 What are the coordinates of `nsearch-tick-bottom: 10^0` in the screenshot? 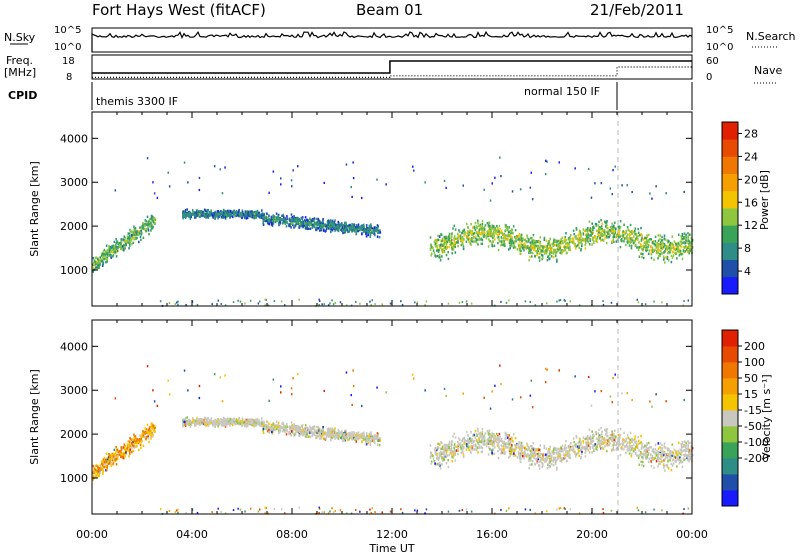 It's located at (719, 47).